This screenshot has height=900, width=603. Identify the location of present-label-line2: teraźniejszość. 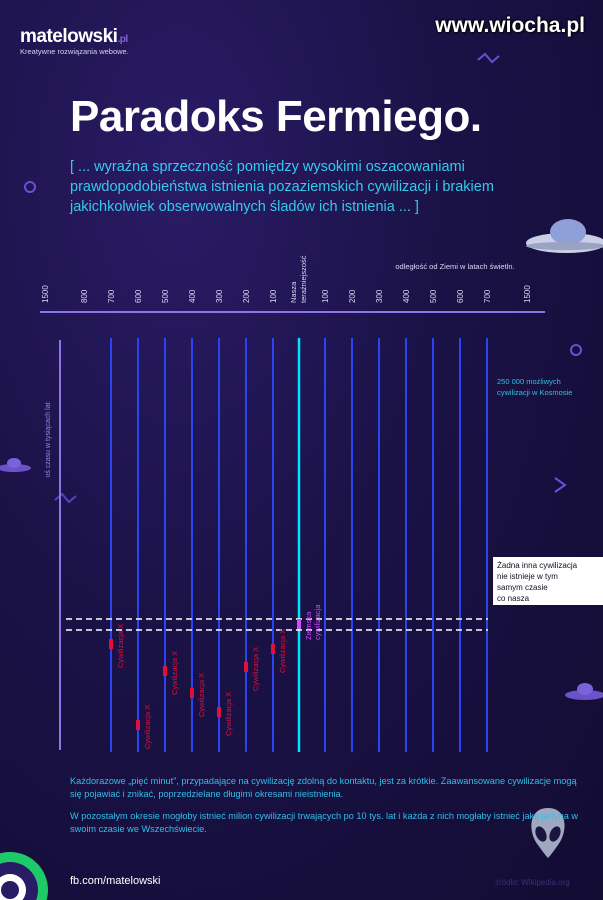
(303, 279).